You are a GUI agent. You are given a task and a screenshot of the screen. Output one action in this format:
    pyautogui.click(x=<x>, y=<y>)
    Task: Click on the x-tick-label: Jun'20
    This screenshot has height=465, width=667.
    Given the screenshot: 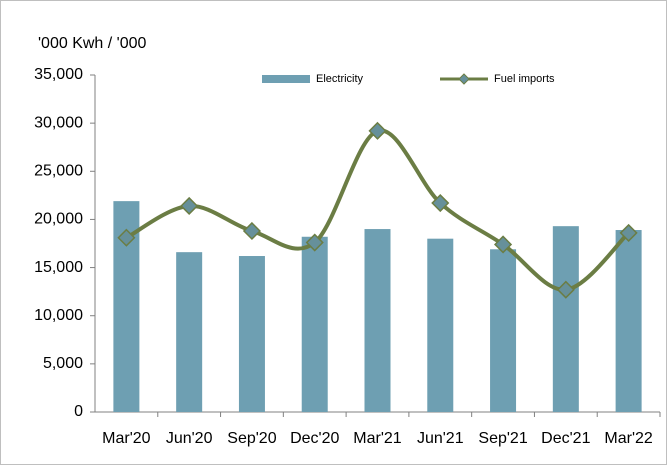 What is the action you would take?
    pyautogui.click(x=189, y=438)
    